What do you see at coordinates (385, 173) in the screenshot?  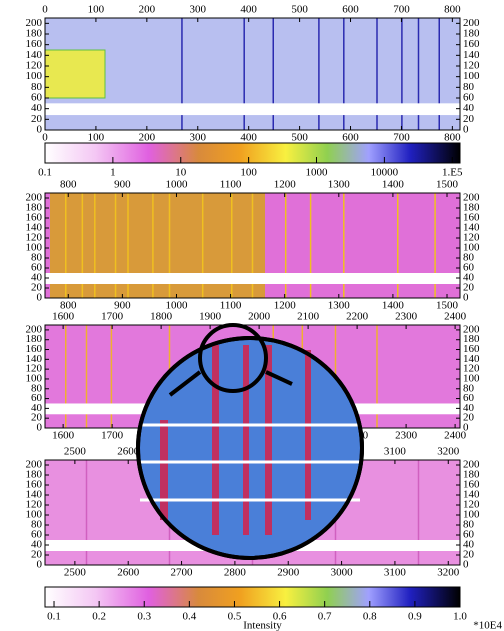 I see `colorbar-tick-label: 10000` at bounding box center [385, 173].